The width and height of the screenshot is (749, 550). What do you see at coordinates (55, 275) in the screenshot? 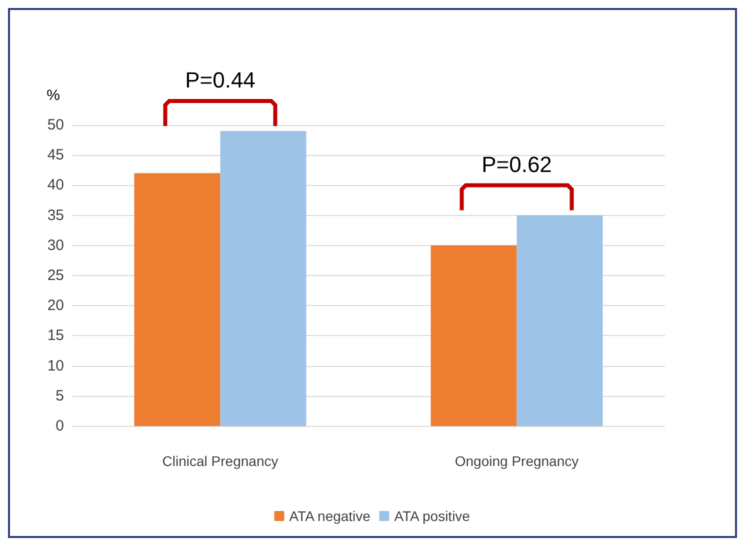
I see `y-tick-label: 25` at bounding box center [55, 275].